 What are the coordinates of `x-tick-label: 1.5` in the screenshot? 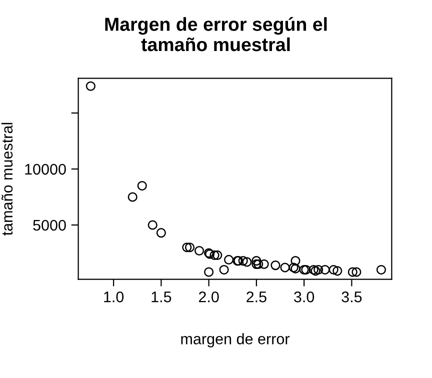 It's located at (162, 297).